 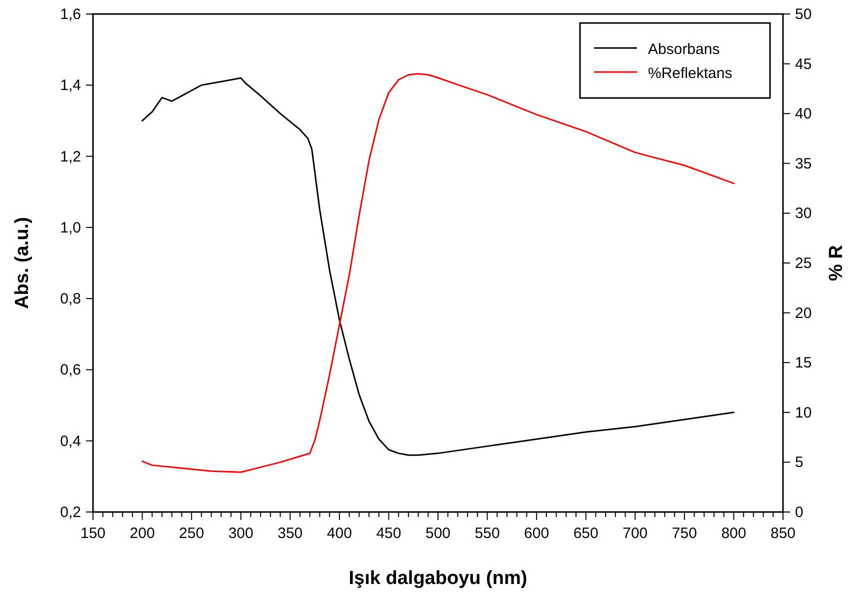 What do you see at coordinates (70, 441) in the screenshot?
I see `y-tick-label: 0,4` at bounding box center [70, 441].